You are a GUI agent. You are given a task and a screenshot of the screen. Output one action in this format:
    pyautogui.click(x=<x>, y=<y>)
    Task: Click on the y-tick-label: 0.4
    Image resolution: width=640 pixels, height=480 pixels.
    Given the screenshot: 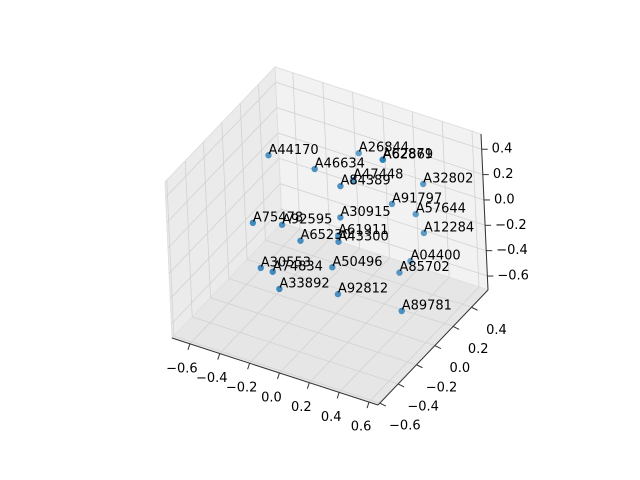 What is the action you would take?
    pyautogui.click(x=496, y=330)
    